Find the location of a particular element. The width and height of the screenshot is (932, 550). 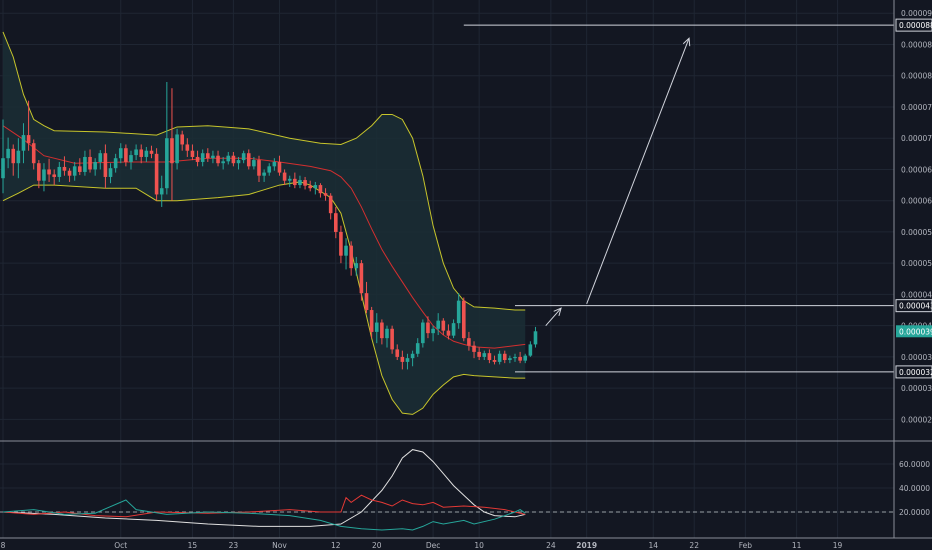

level-price-tag-label: 0.0000432 is located at coordinates (915, 306).